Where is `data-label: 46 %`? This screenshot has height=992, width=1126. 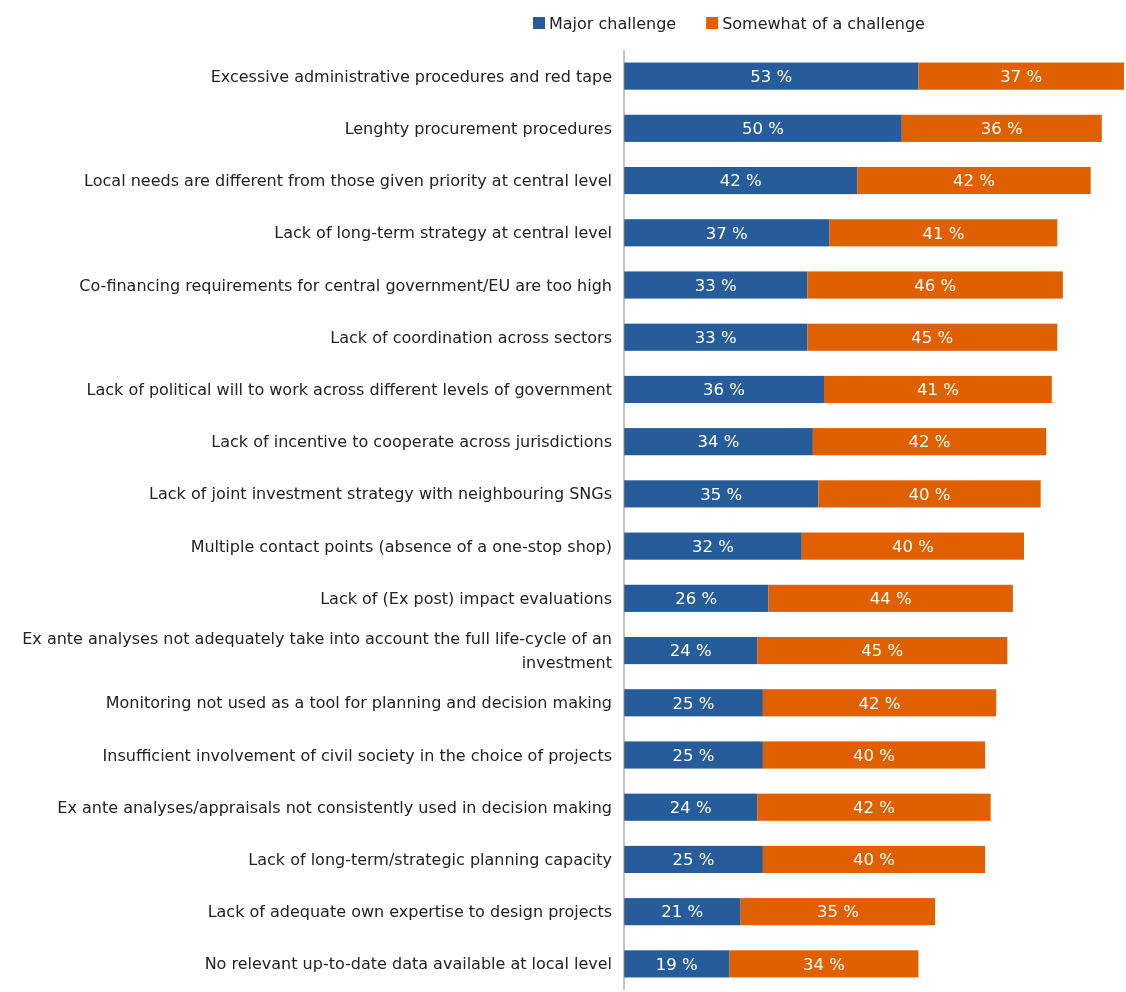
data-label: 46 % is located at coordinates (935, 285).